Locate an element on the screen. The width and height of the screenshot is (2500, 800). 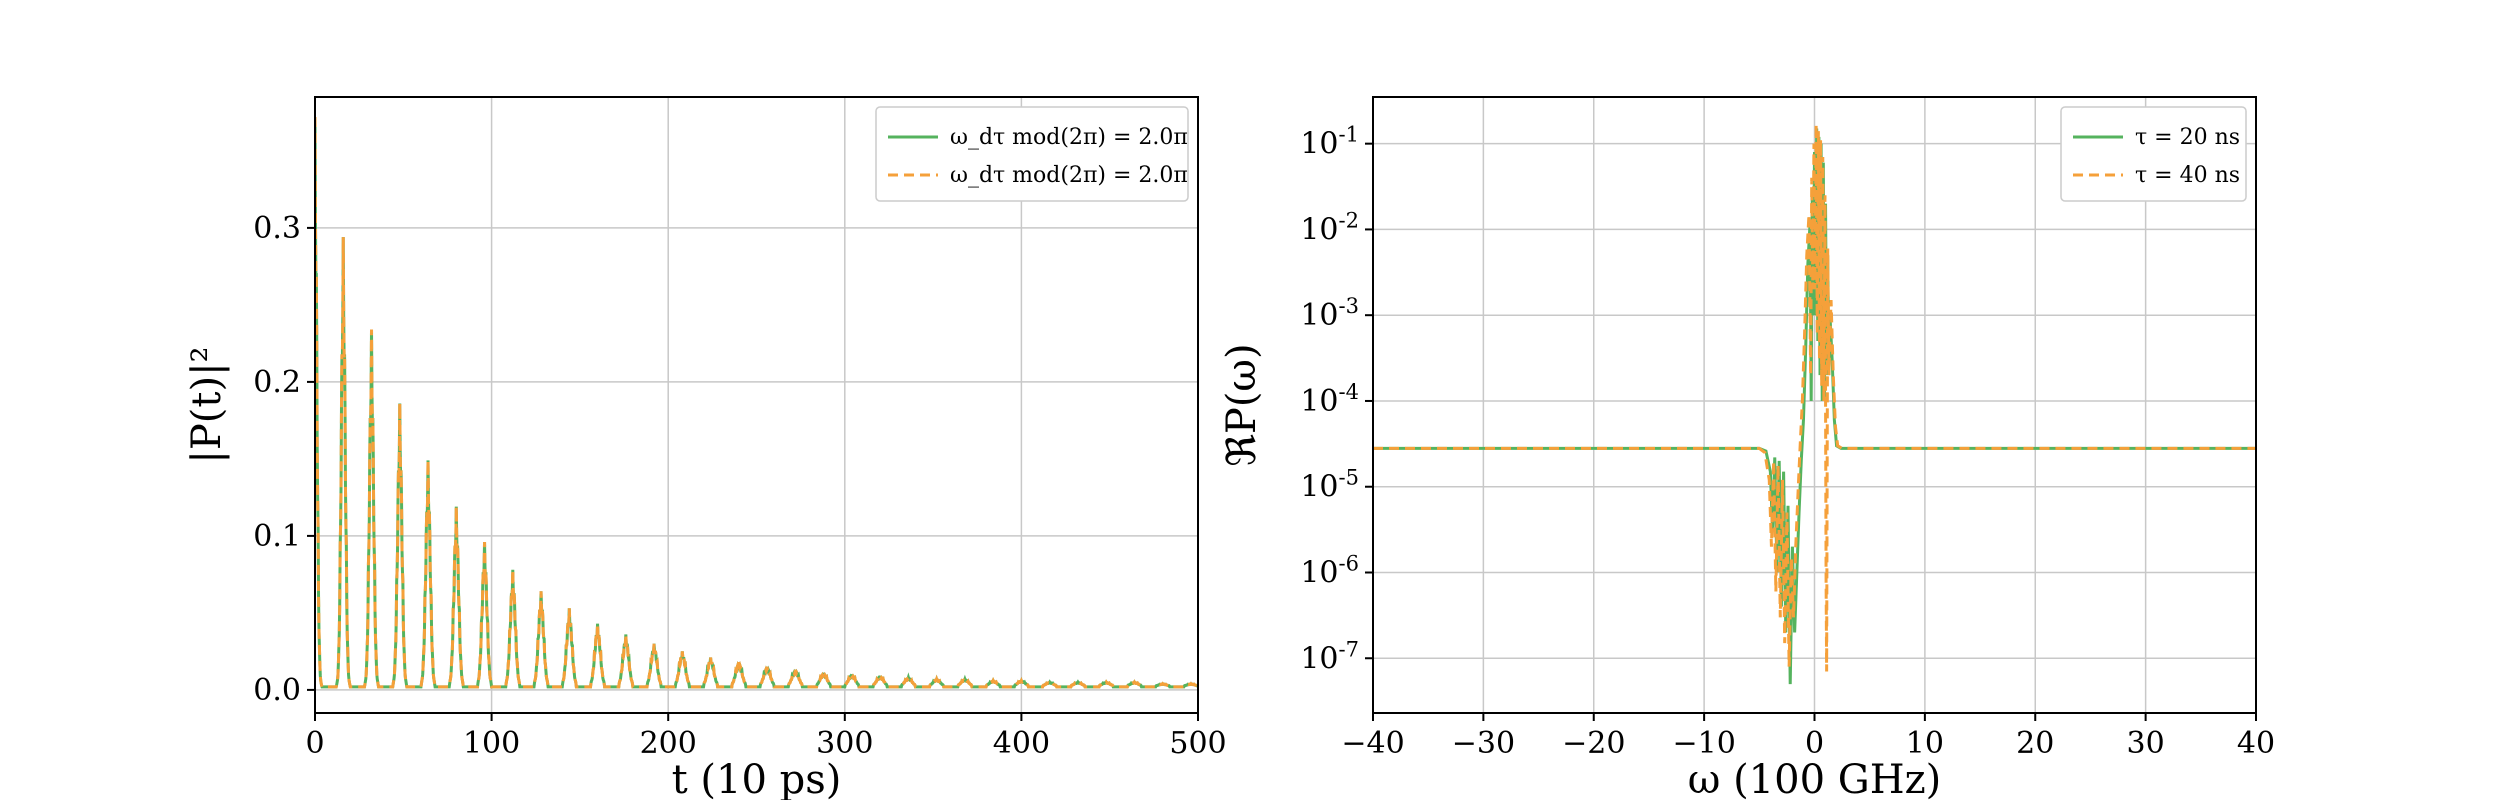
legend-entry: τ = 20 ns is located at coordinates (2187, 137).